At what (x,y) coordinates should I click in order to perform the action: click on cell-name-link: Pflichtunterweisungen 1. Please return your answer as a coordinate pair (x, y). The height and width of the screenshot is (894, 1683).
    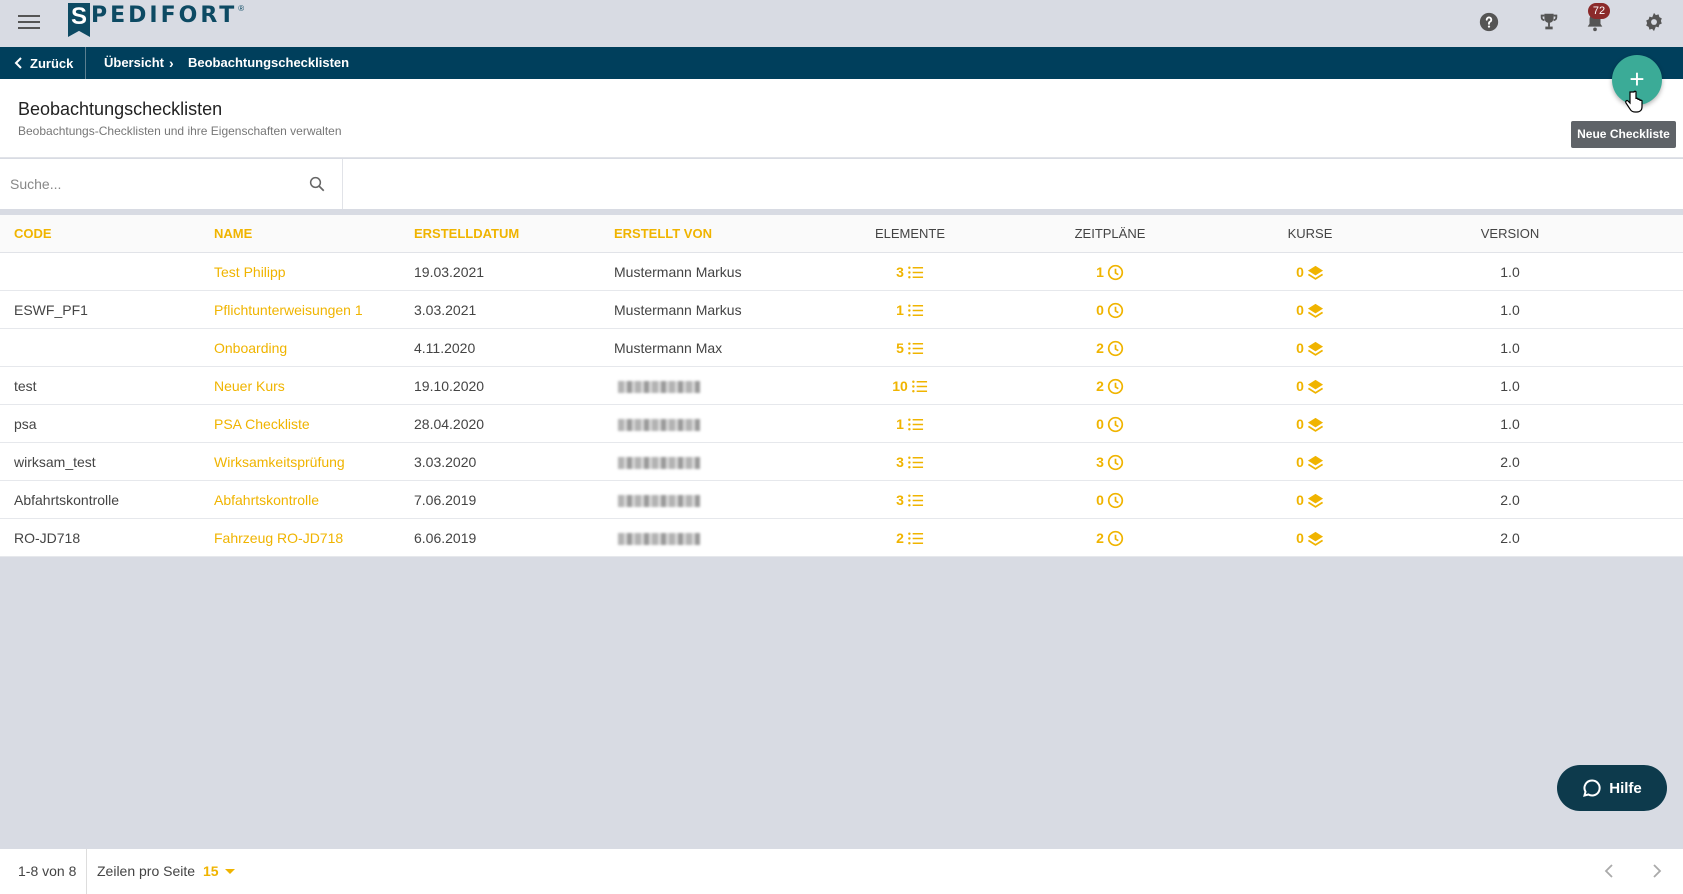
    Looking at the image, I should click on (288, 310).